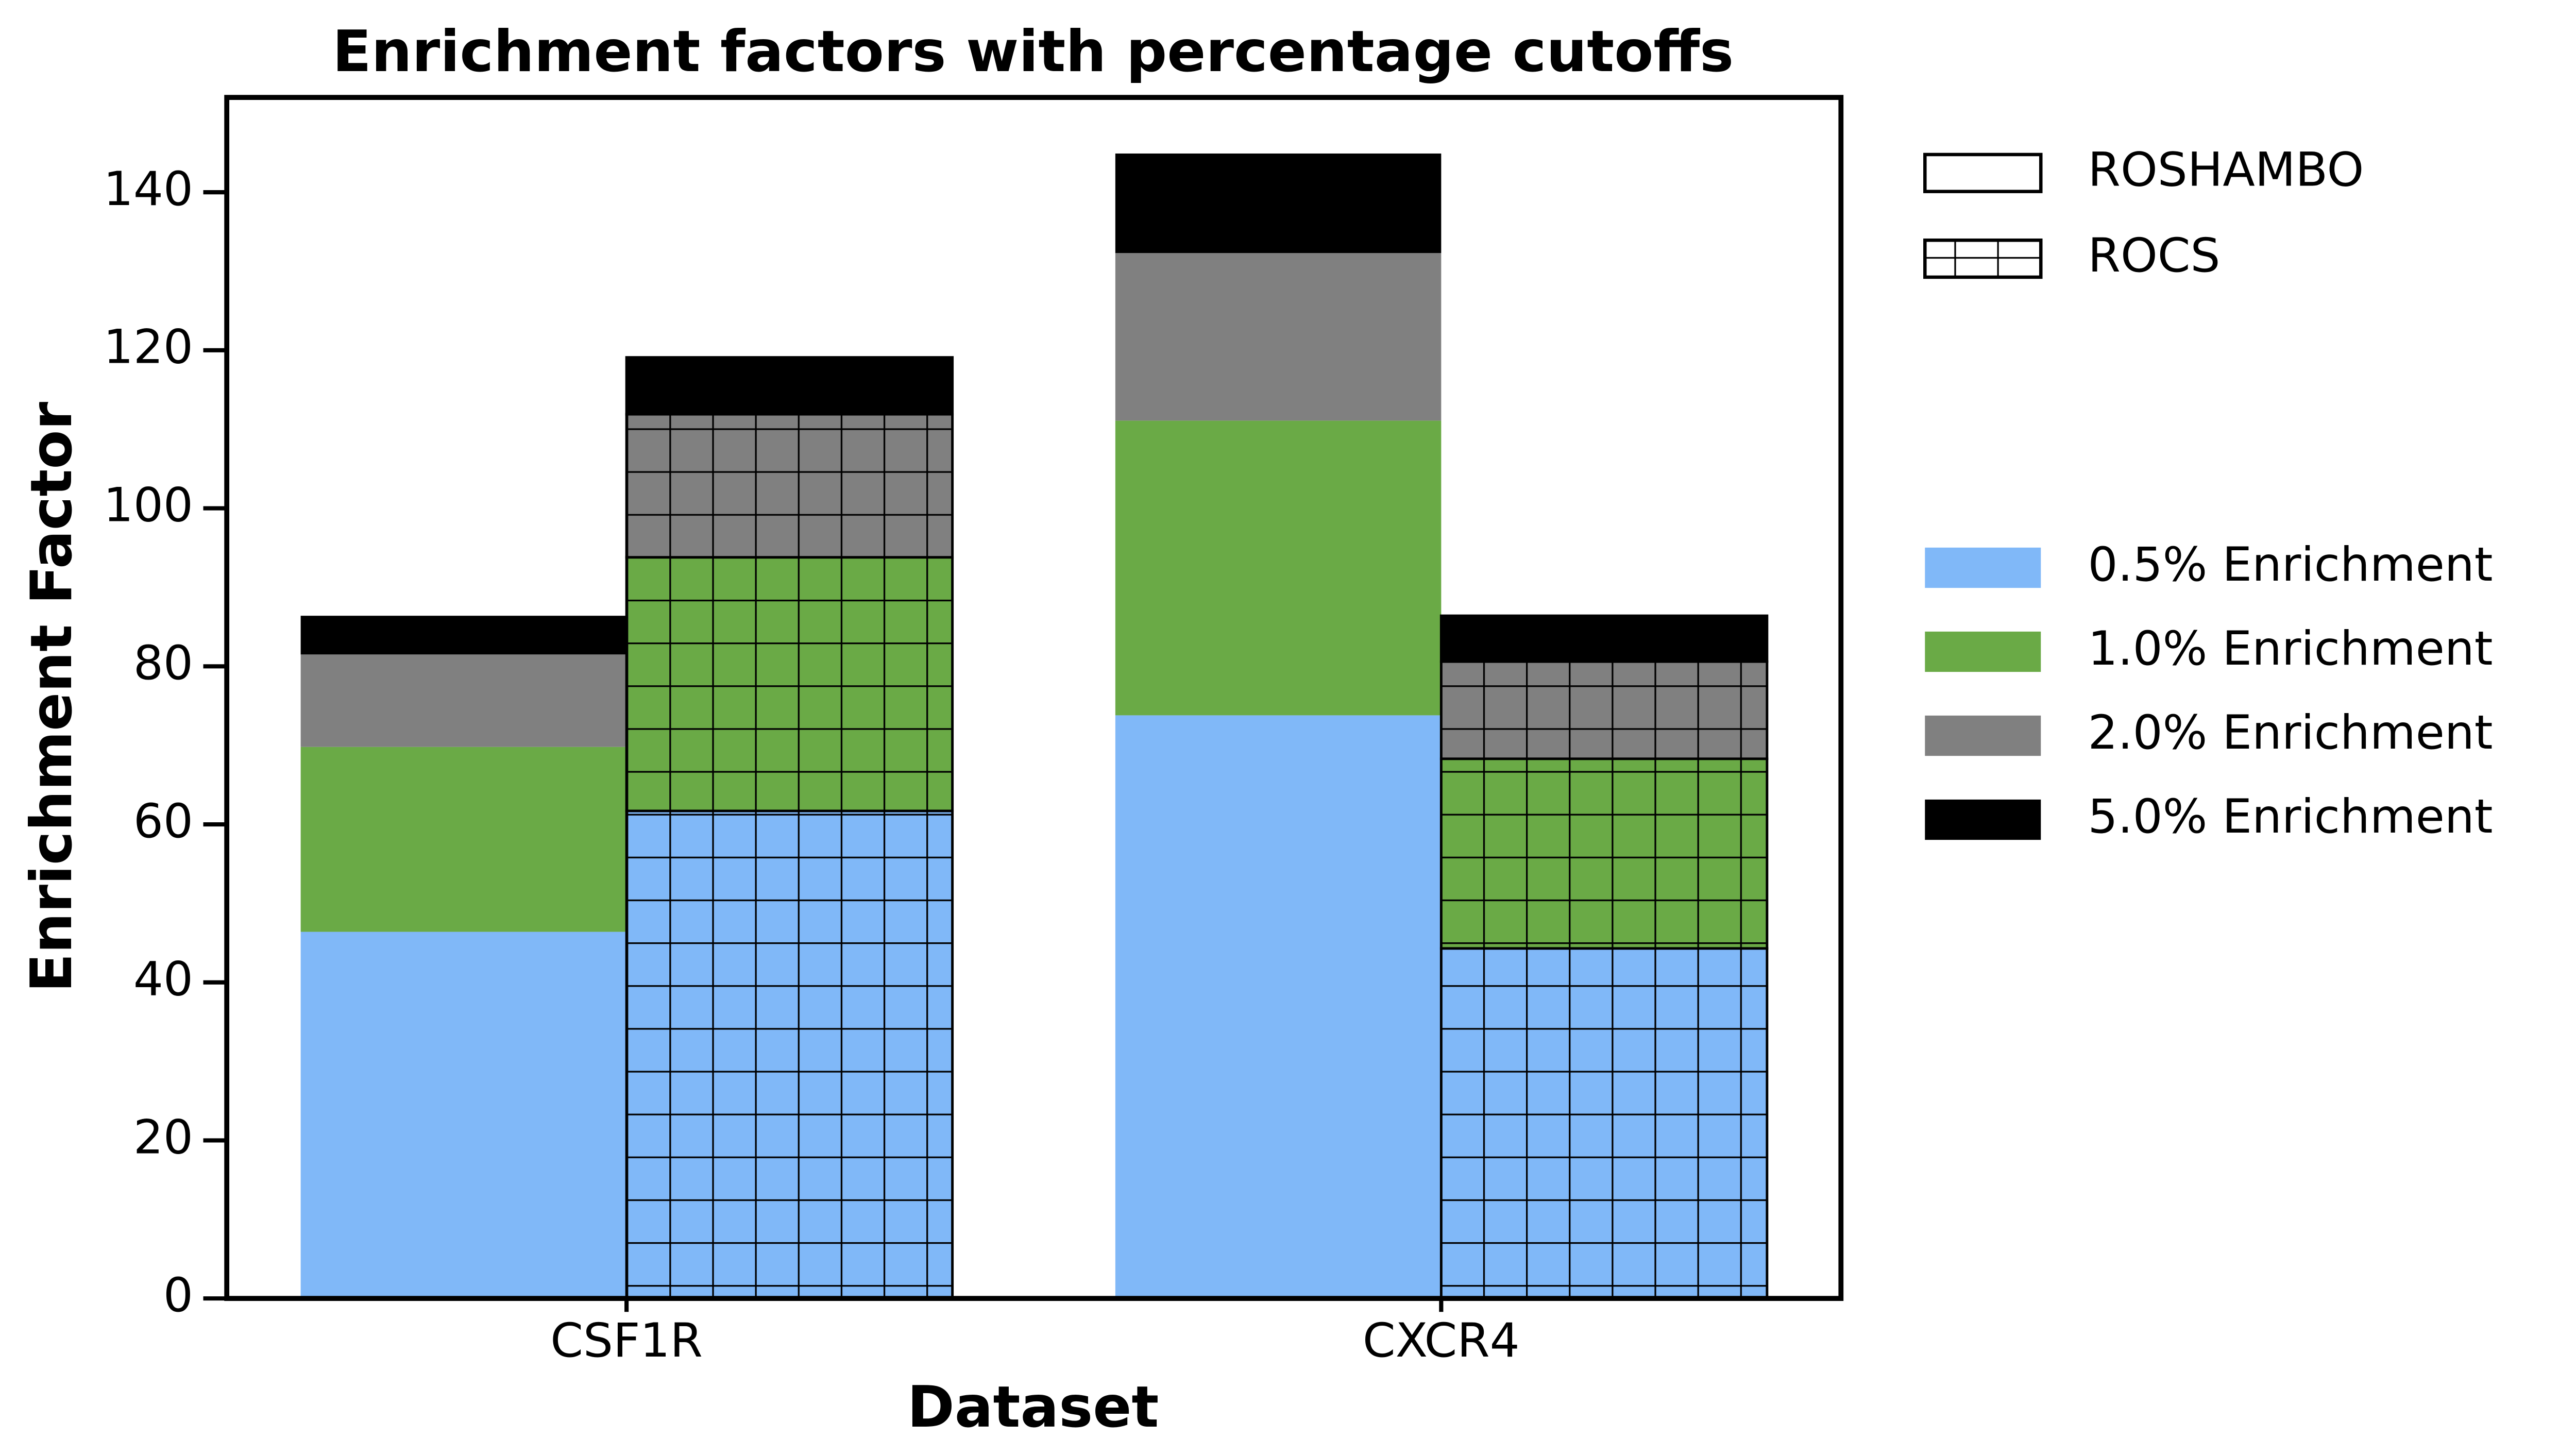 This screenshot has width=2576, height=1456. What do you see at coordinates (163, 1136) in the screenshot?
I see `y-tick-label: 20` at bounding box center [163, 1136].